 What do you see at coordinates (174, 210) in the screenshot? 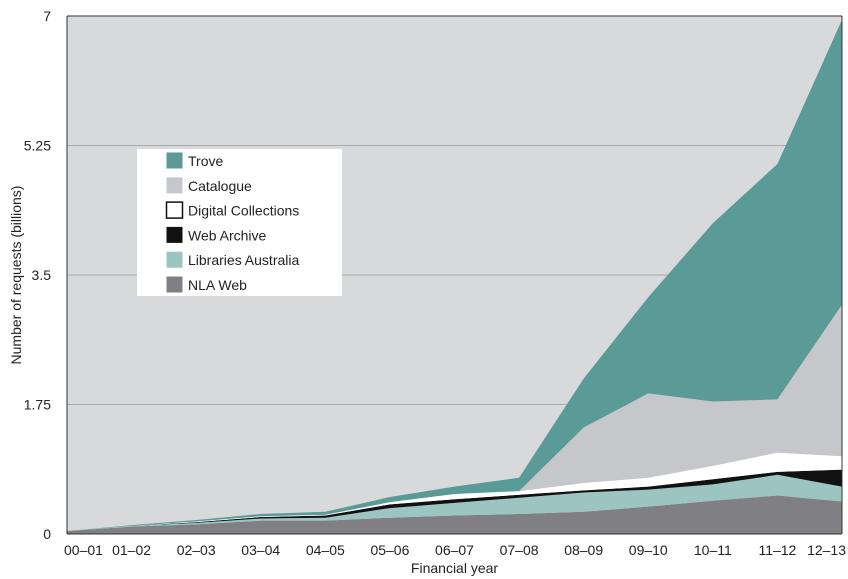
I see `legend-swatch-digital-collections` at bounding box center [174, 210].